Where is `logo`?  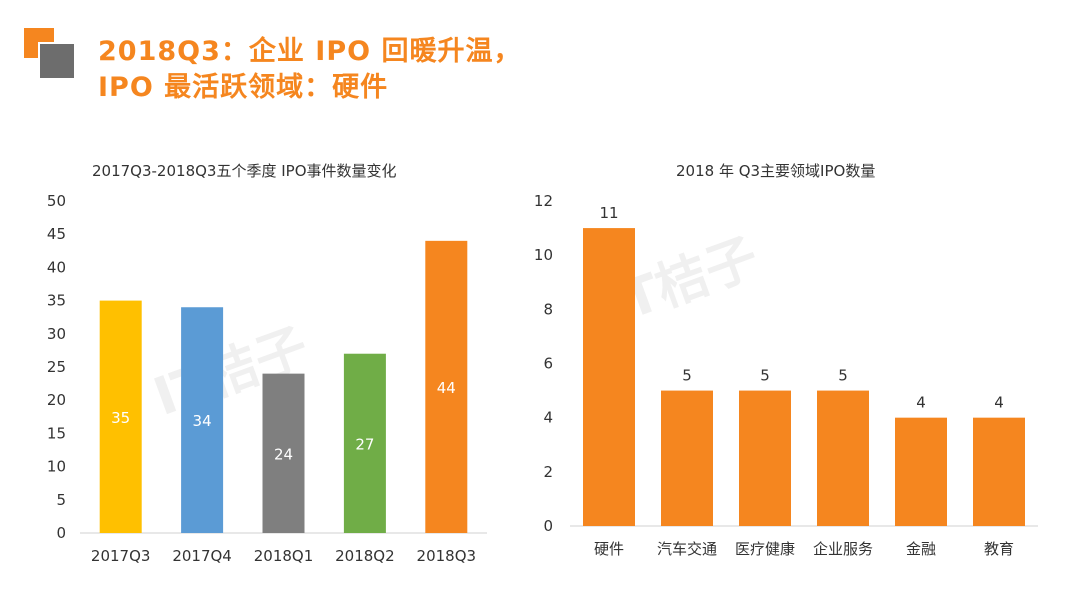
logo is located at coordinates (50, 54).